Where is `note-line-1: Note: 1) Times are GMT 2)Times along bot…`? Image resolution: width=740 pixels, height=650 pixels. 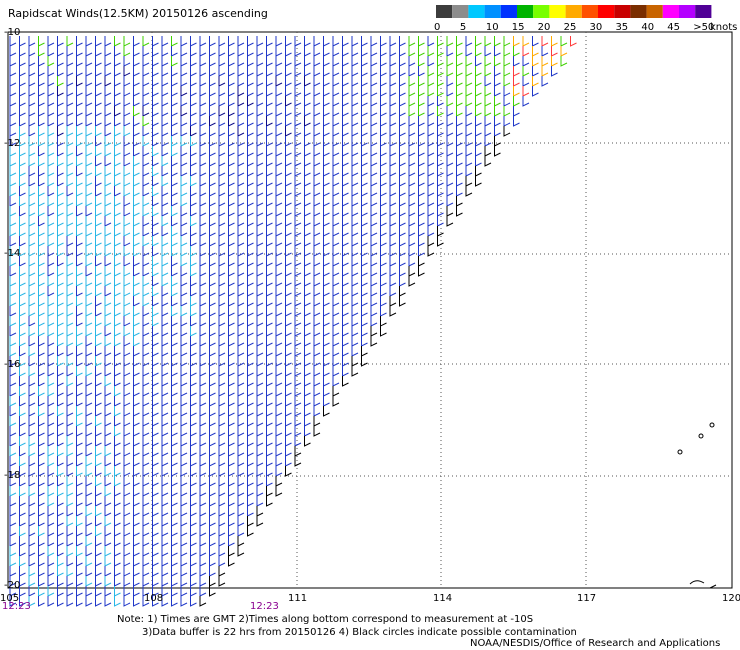
note-line-1: Note: 1) Times are GMT 2)Times along bot… is located at coordinates (325, 619).